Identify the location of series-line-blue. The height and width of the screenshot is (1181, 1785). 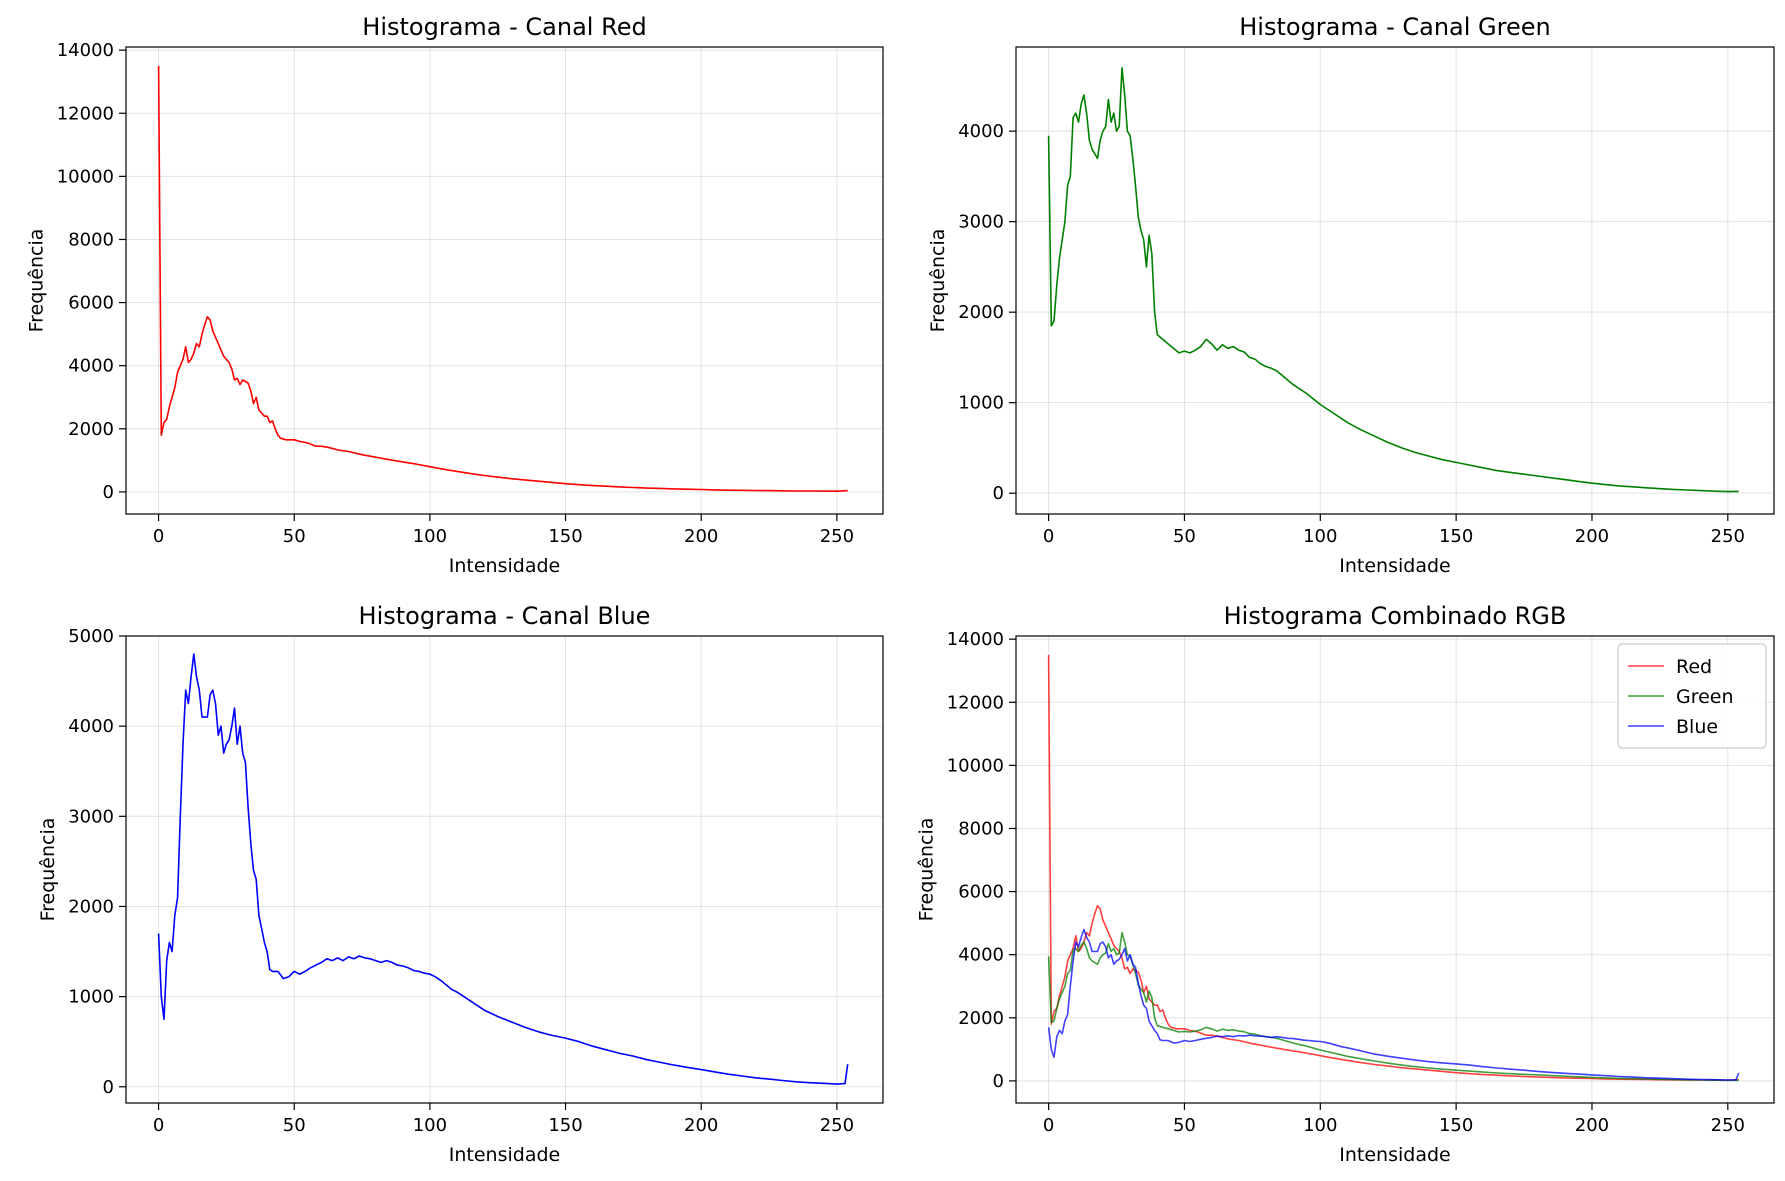
(1393, 1004).